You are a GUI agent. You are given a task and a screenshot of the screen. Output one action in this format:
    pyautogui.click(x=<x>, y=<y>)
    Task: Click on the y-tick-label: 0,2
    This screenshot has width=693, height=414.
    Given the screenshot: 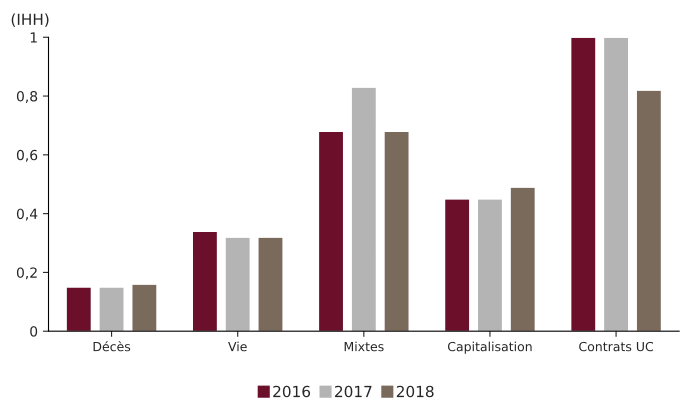 What is the action you would take?
    pyautogui.click(x=26, y=273)
    